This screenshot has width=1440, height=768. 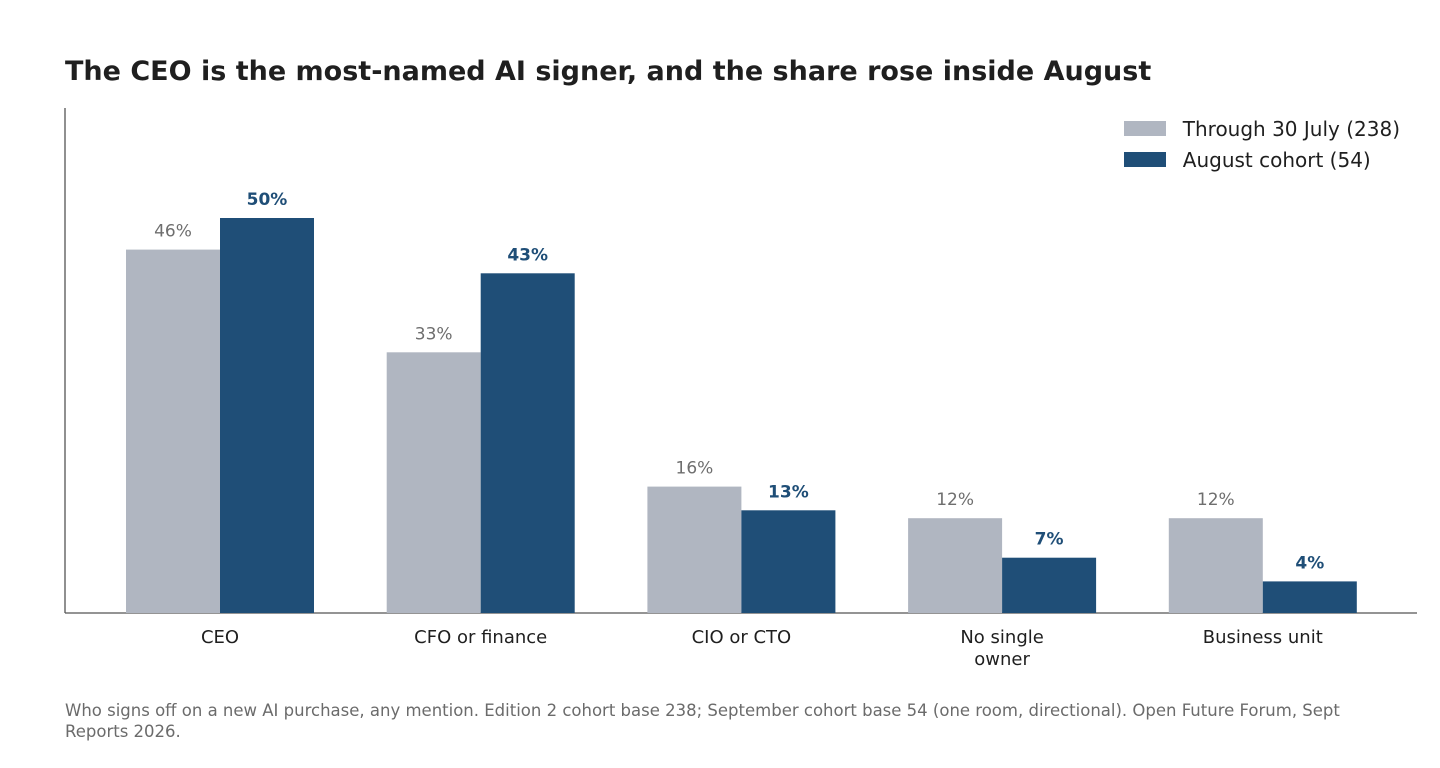 What do you see at coordinates (173, 232) in the screenshot?
I see `data-label-through-july-ceo: 46%` at bounding box center [173, 232].